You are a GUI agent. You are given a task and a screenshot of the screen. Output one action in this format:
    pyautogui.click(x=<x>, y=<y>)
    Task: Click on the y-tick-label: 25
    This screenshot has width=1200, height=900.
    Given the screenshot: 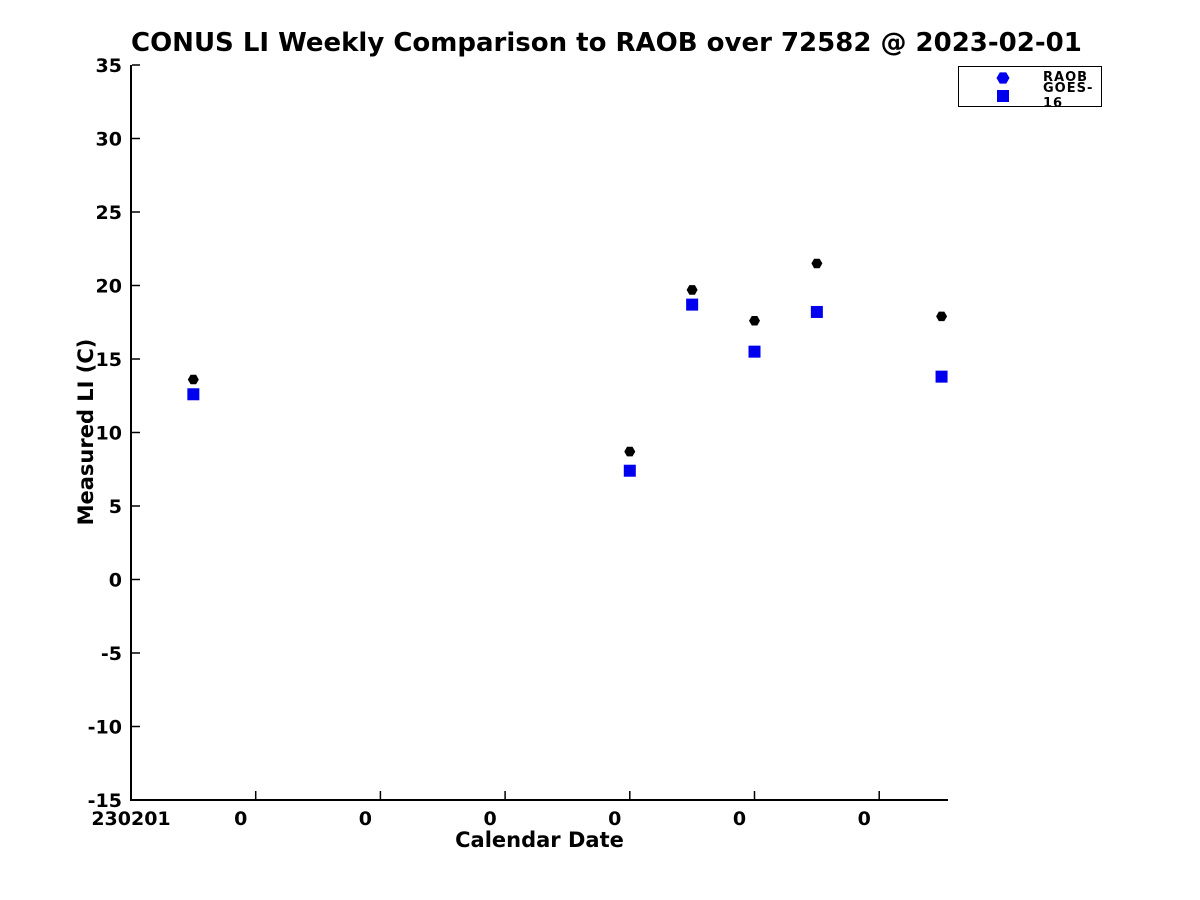 What is the action you would take?
    pyautogui.click(x=109, y=213)
    